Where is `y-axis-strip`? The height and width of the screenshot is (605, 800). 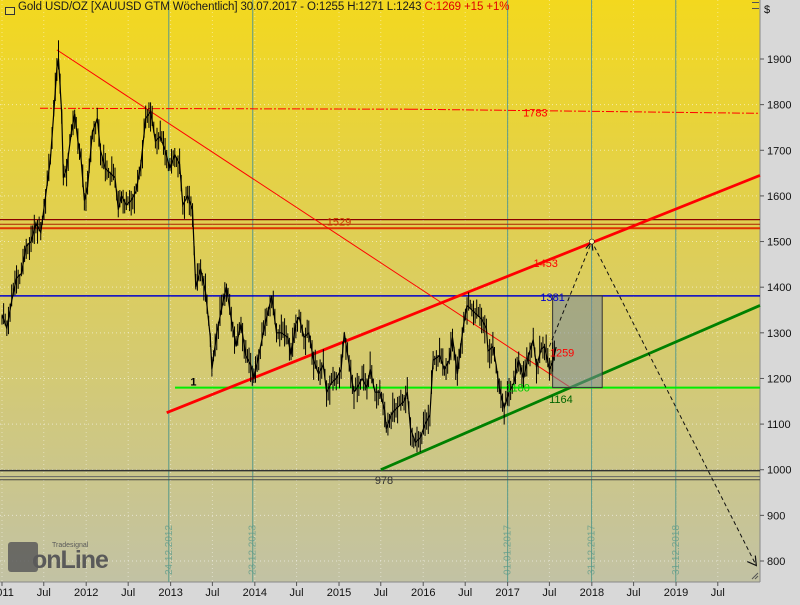
y-axis-strip is located at coordinates (780, 300).